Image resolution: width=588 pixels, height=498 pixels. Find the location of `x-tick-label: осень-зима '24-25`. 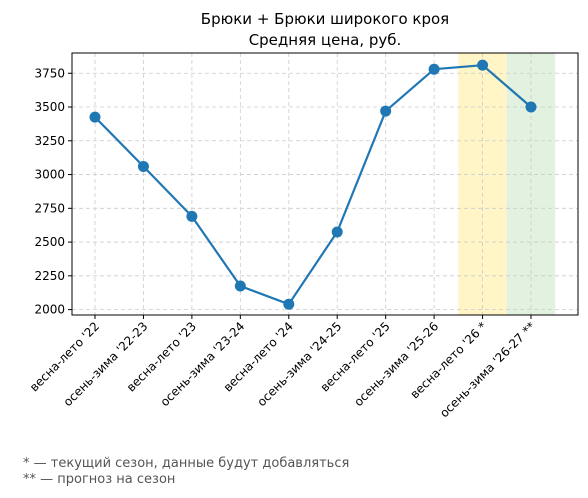

x-tick-label: осень-зима '24-25 is located at coordinates (299, 364).